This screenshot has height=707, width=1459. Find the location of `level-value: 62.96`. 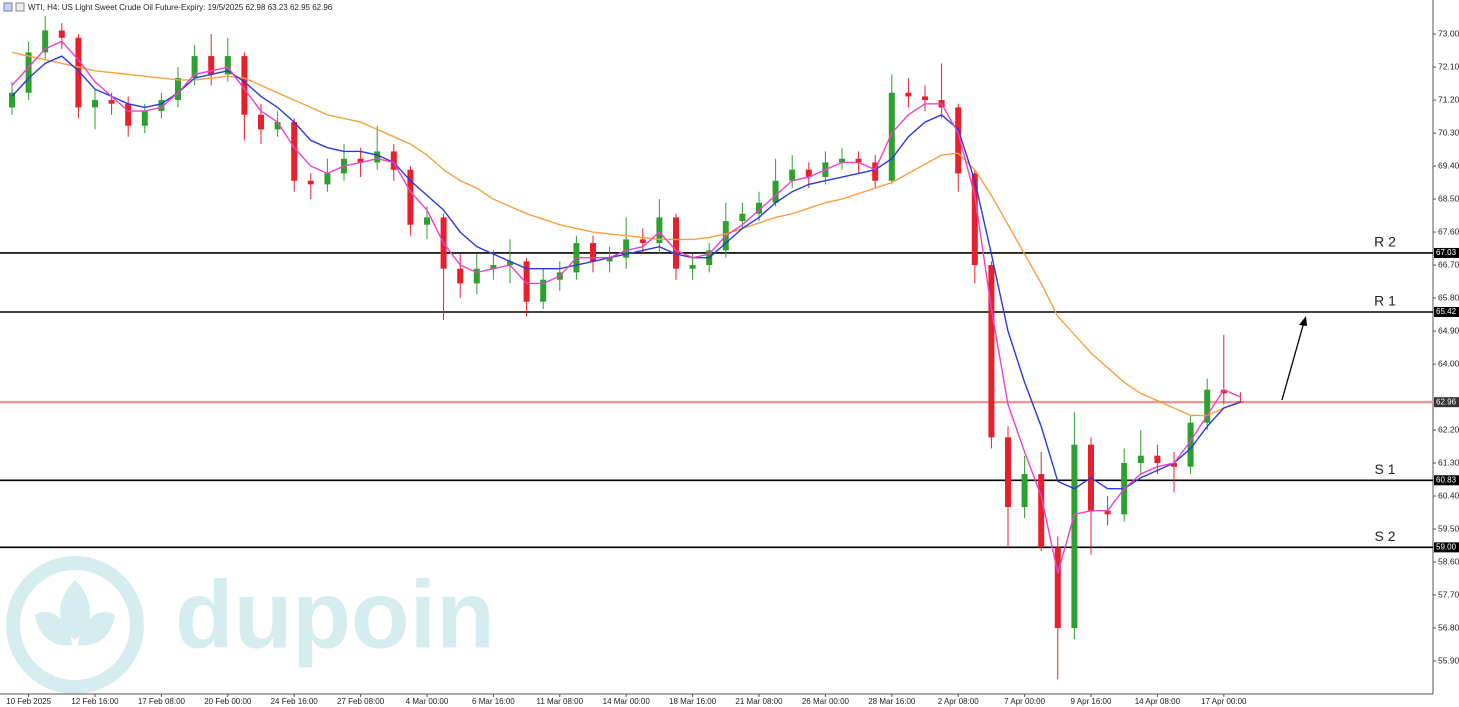

level-value: 62.96 is located at coordinates (1446, 401).